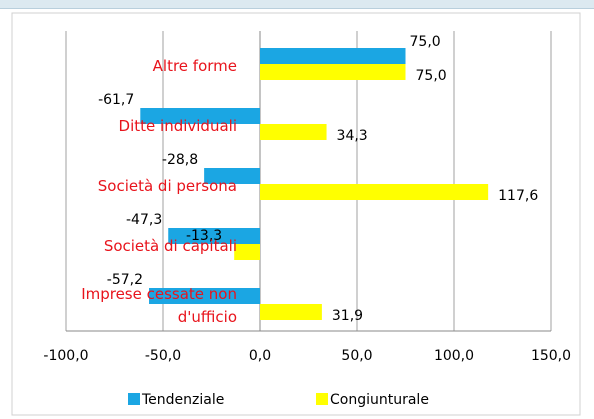 The height and width of the screenshot is (419, 594). Describe the element at coordinates (159, 305) in the screenshot. I see `category-label: Imprese cessate non d'ufficio` at that location.